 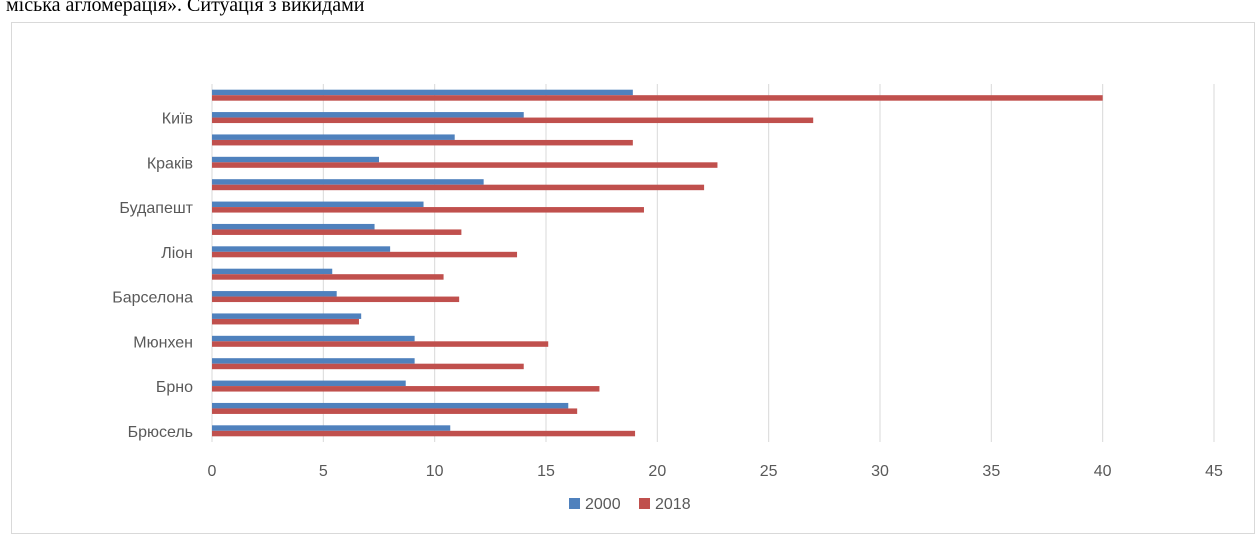 What do you see at coordinates (174, 387) in the screenshot?
I see `category-label: Брно` at bounding box center [174, 387].